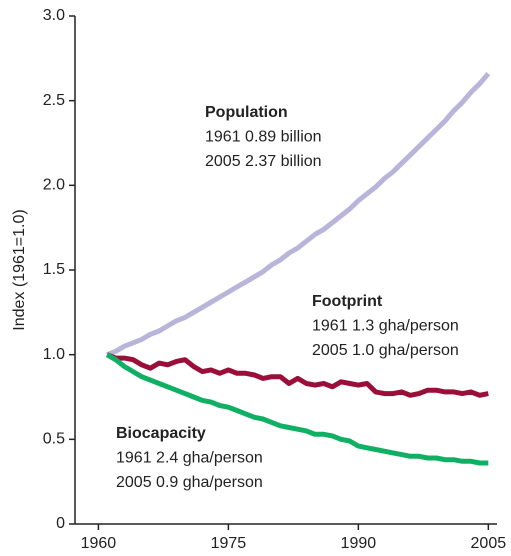 Image resolution: width=511 pixels, height=556 pixels. Describe the element at coordinates (263, 137) in the screenshot. I see `series-note: 1961 0.89 billion` at that location.